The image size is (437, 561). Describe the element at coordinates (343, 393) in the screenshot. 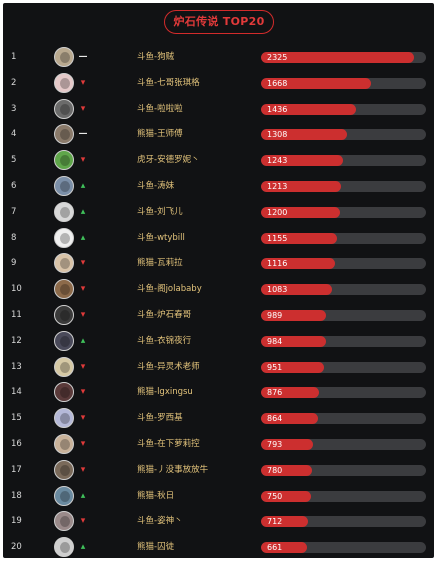

I see `score-bar: 876` at that location.